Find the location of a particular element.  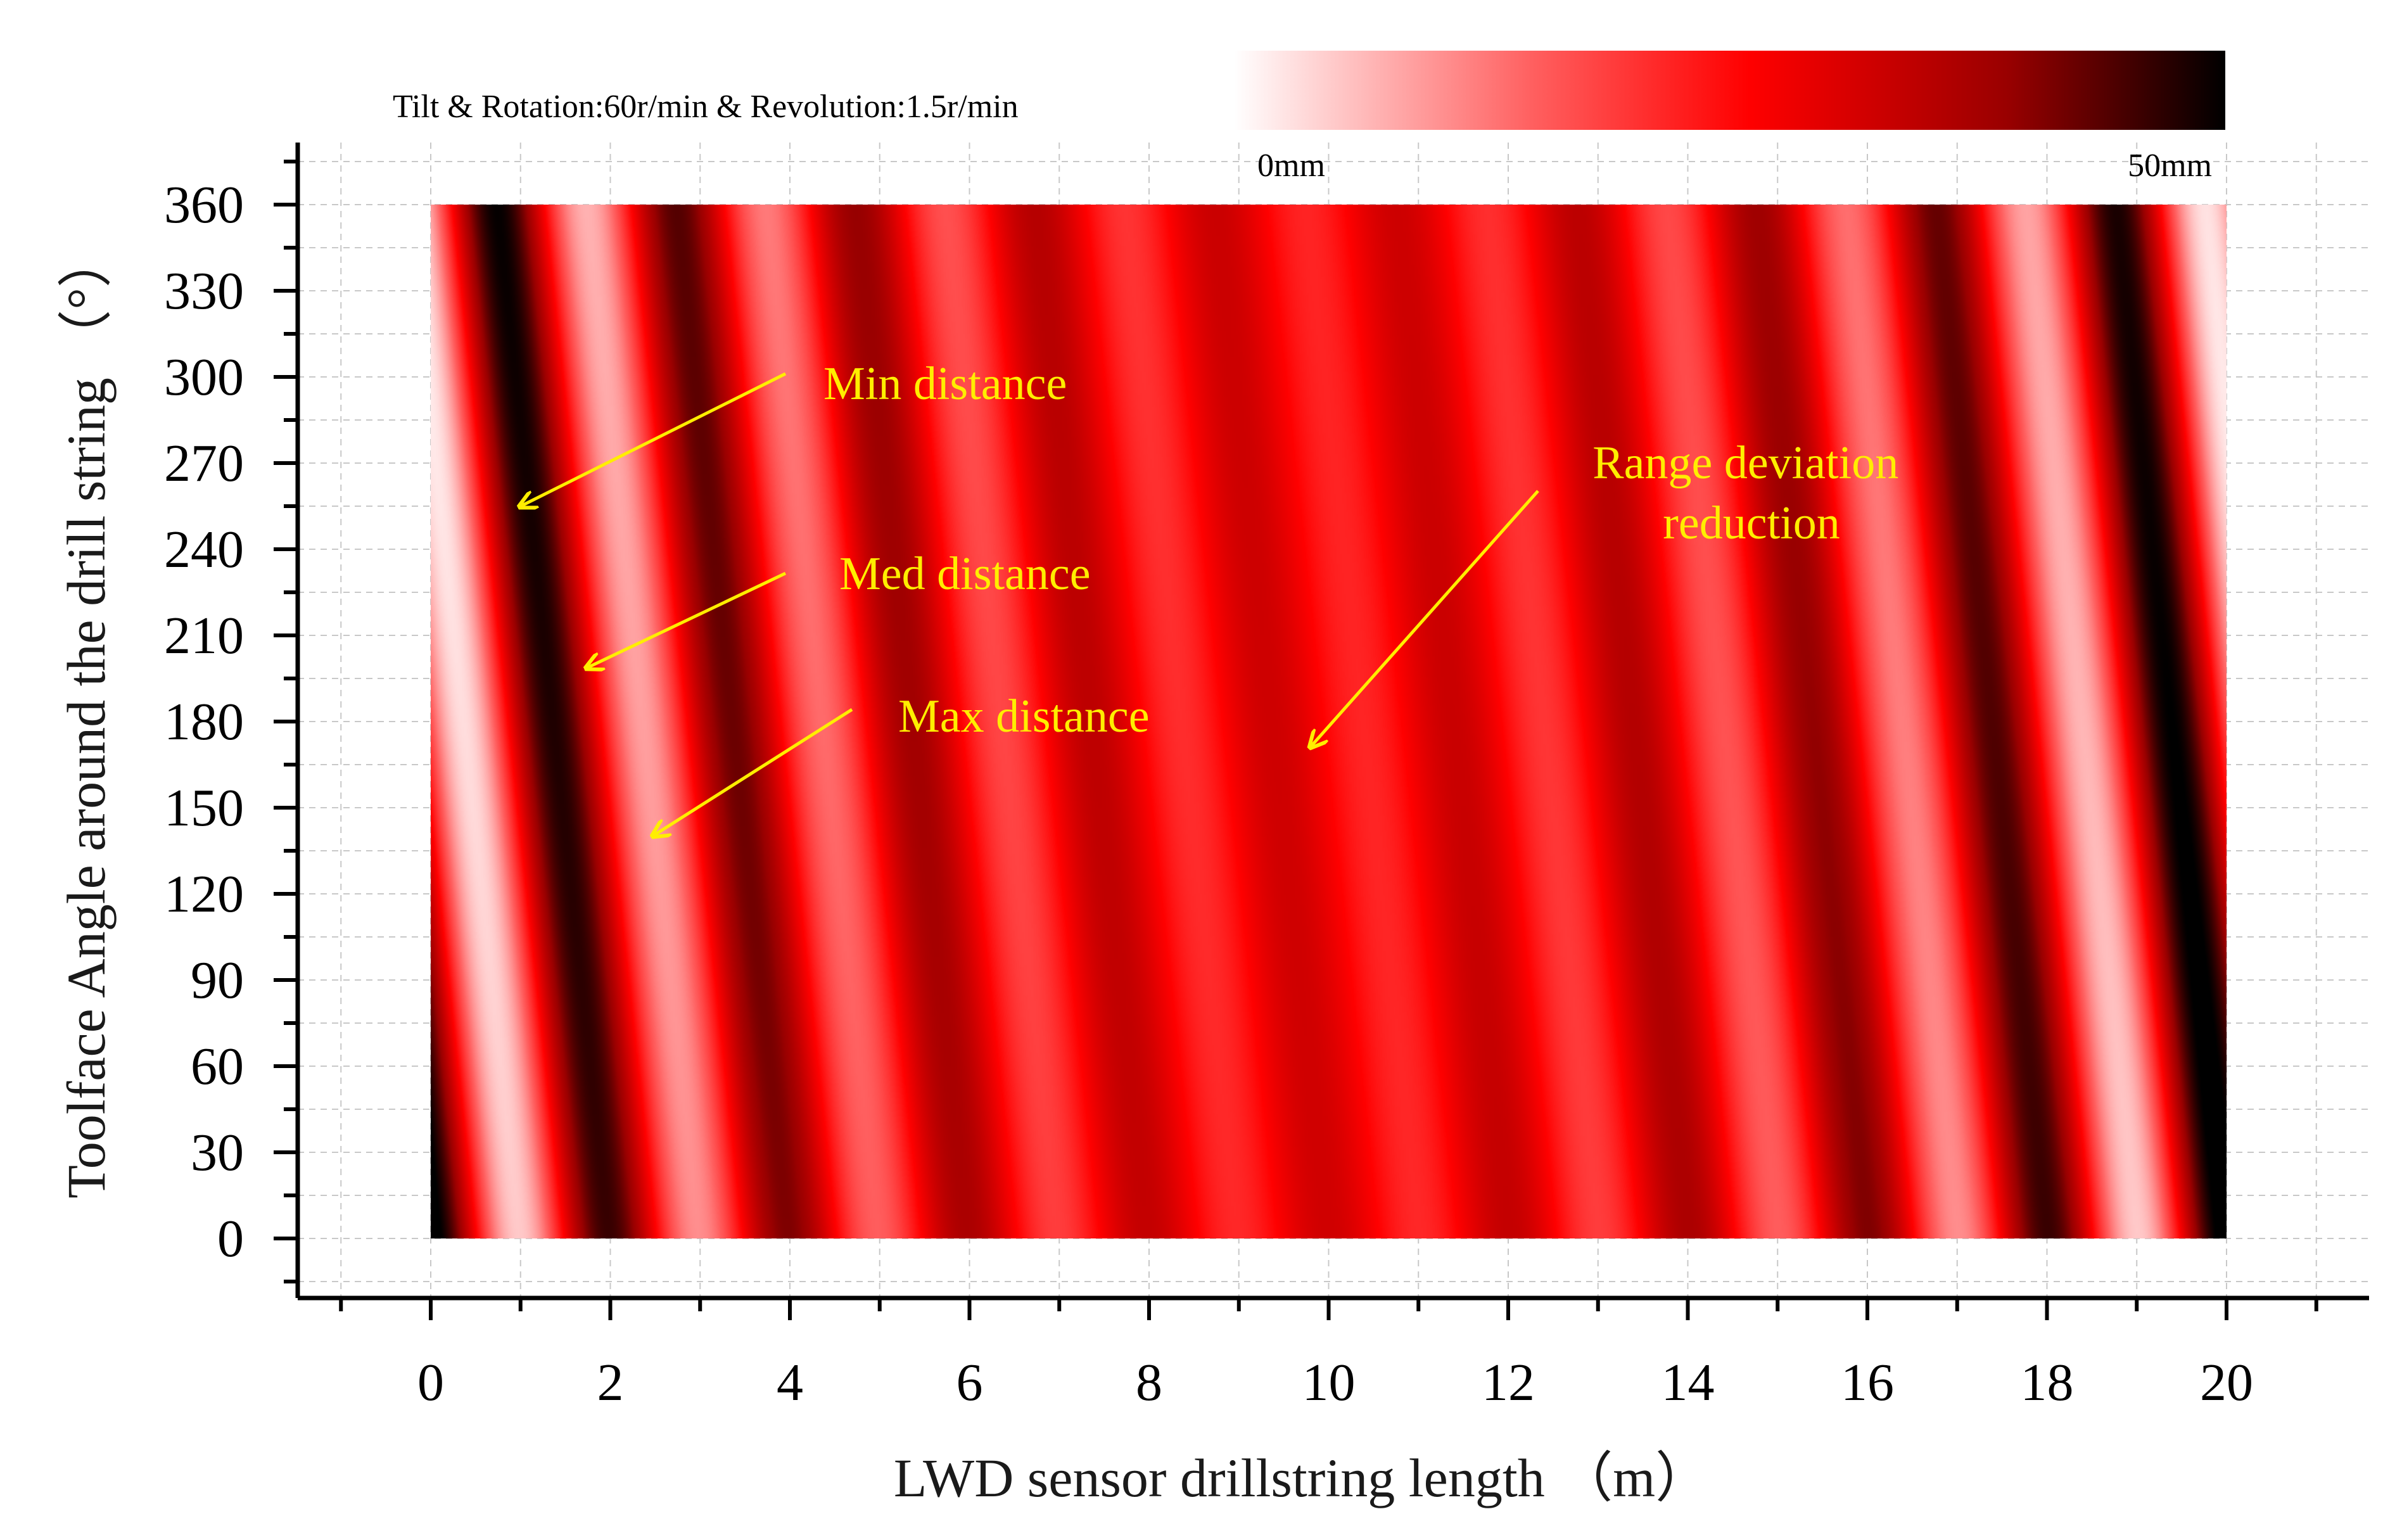

annotation-range-deviation: Range deviation reduction is located at coordinates (1751, 493).